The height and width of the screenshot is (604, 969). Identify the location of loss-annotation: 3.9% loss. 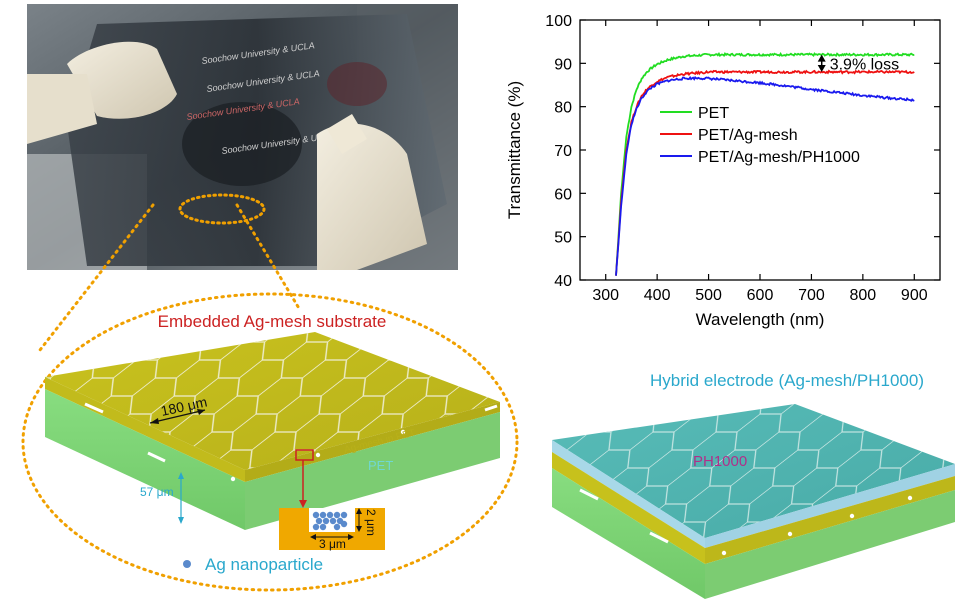
(864, 64).